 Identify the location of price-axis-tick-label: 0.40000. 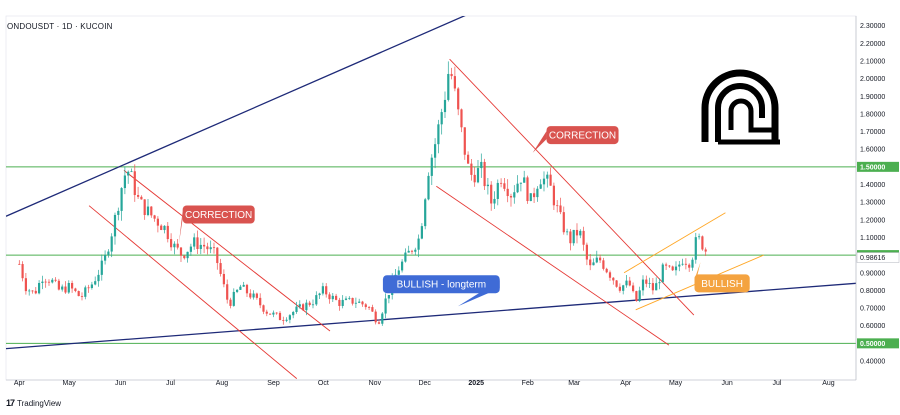
(872, 362).